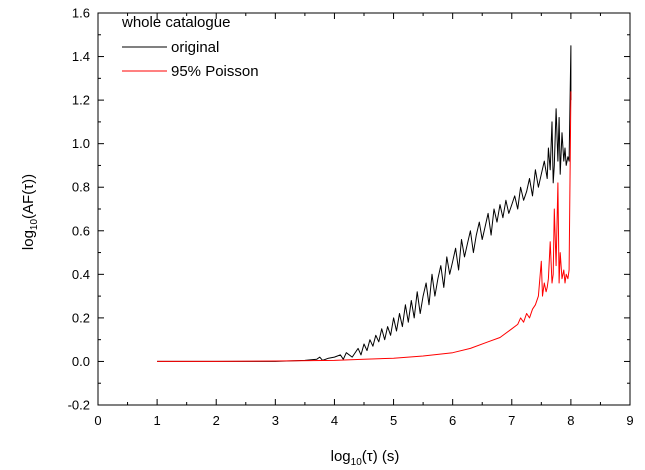 Image resolution: width=645 pixels, height=470 pixels. Describe the element at coordinates (511, 420) in the screenshot. I see `x-tick-label: 7` at that location.